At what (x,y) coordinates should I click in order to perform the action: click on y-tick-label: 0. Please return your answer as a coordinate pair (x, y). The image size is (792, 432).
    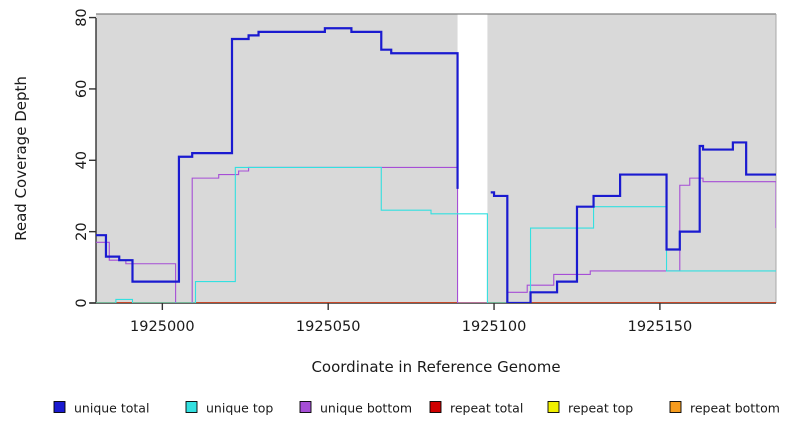
    Looking at the image, I should click on (82, 302).